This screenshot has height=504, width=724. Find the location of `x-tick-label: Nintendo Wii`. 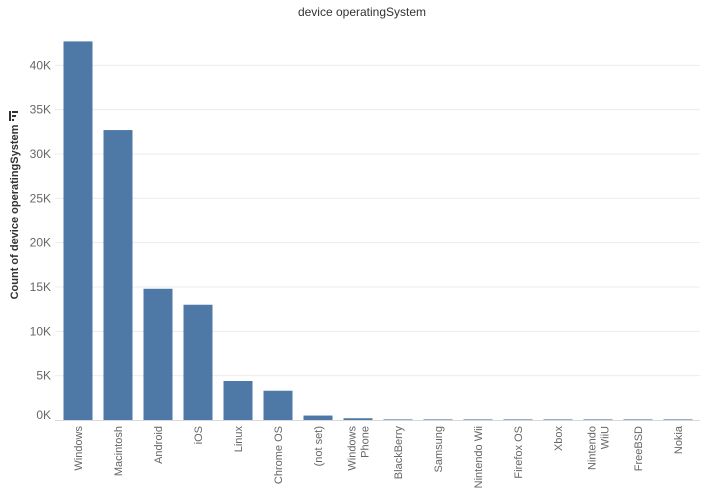

x-tick-label: Nintendo Wii is located at coordinates (479, 457).